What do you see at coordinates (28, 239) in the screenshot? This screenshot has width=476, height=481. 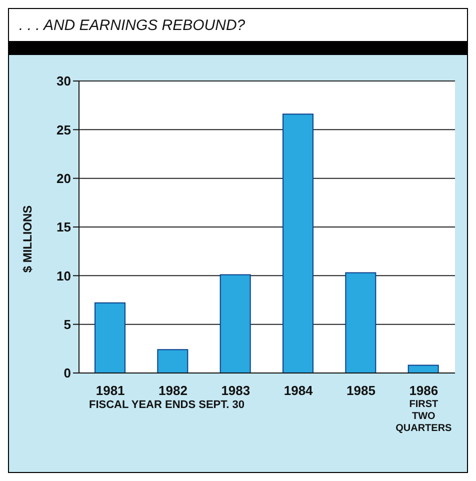 I see `y-axis-title: $ MILLIONS` at bounding box center [28, 239].